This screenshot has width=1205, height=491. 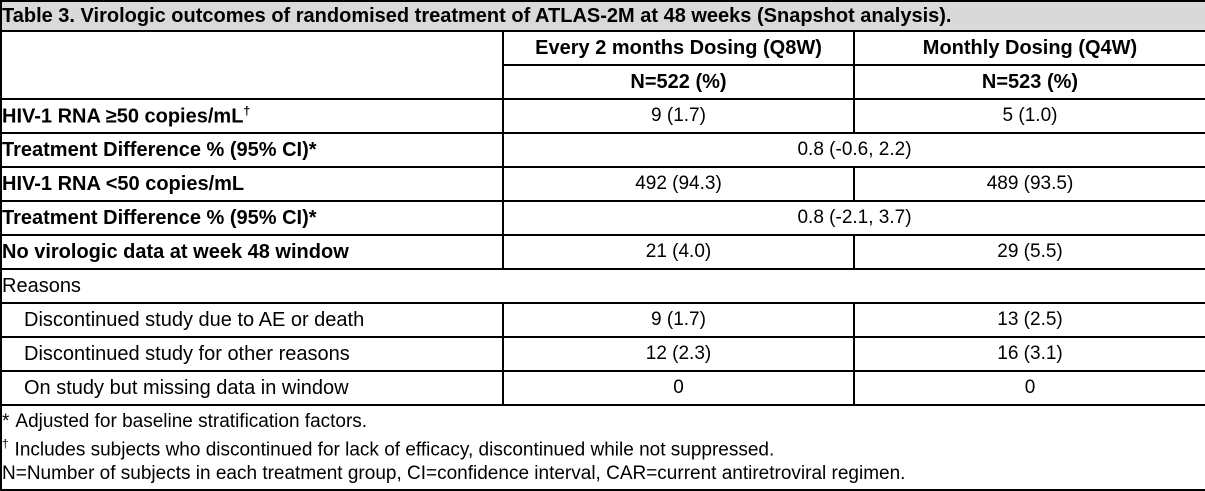 I want to click on row-label: HIV-1 RNA <50 copies/mL, so click(x=252, y=184).